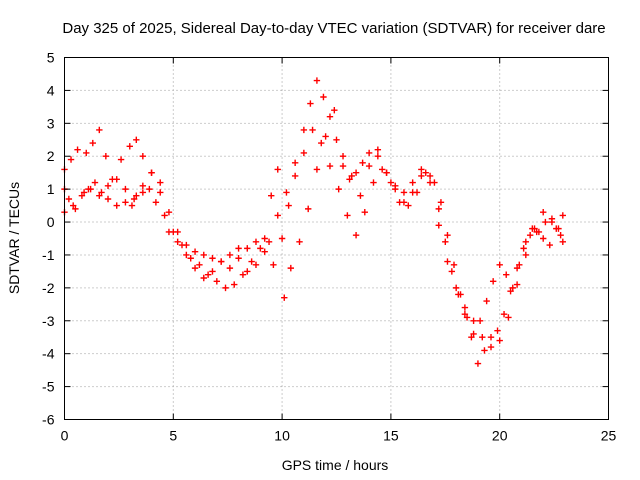  What do you see at coordinates (48, 420) in the screenshot?
I see `y-tick-label: -6` at bounding box center [48, 420].